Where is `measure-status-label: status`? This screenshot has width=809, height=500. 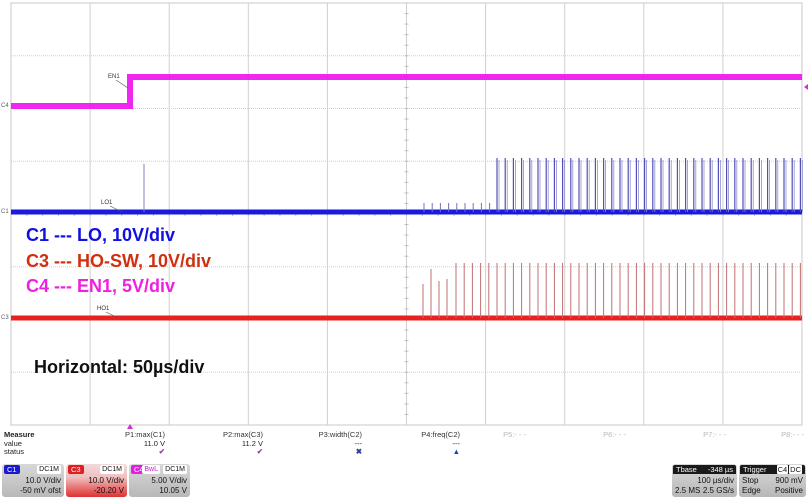
measure-status-label: status is located at coordinates (14, 451).